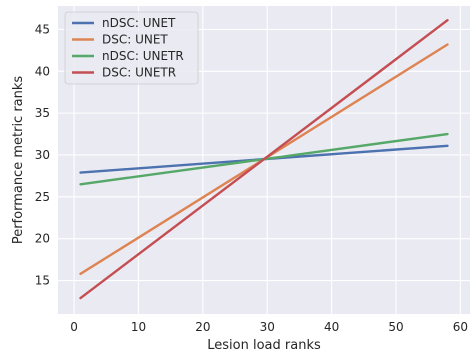 Image resolution: width=474 pixels, height=354 pixels. What do you see at coordinates (42, 197) in the screenshot?
I see `y-tick-label: 25` at bounding box center [42, 197].